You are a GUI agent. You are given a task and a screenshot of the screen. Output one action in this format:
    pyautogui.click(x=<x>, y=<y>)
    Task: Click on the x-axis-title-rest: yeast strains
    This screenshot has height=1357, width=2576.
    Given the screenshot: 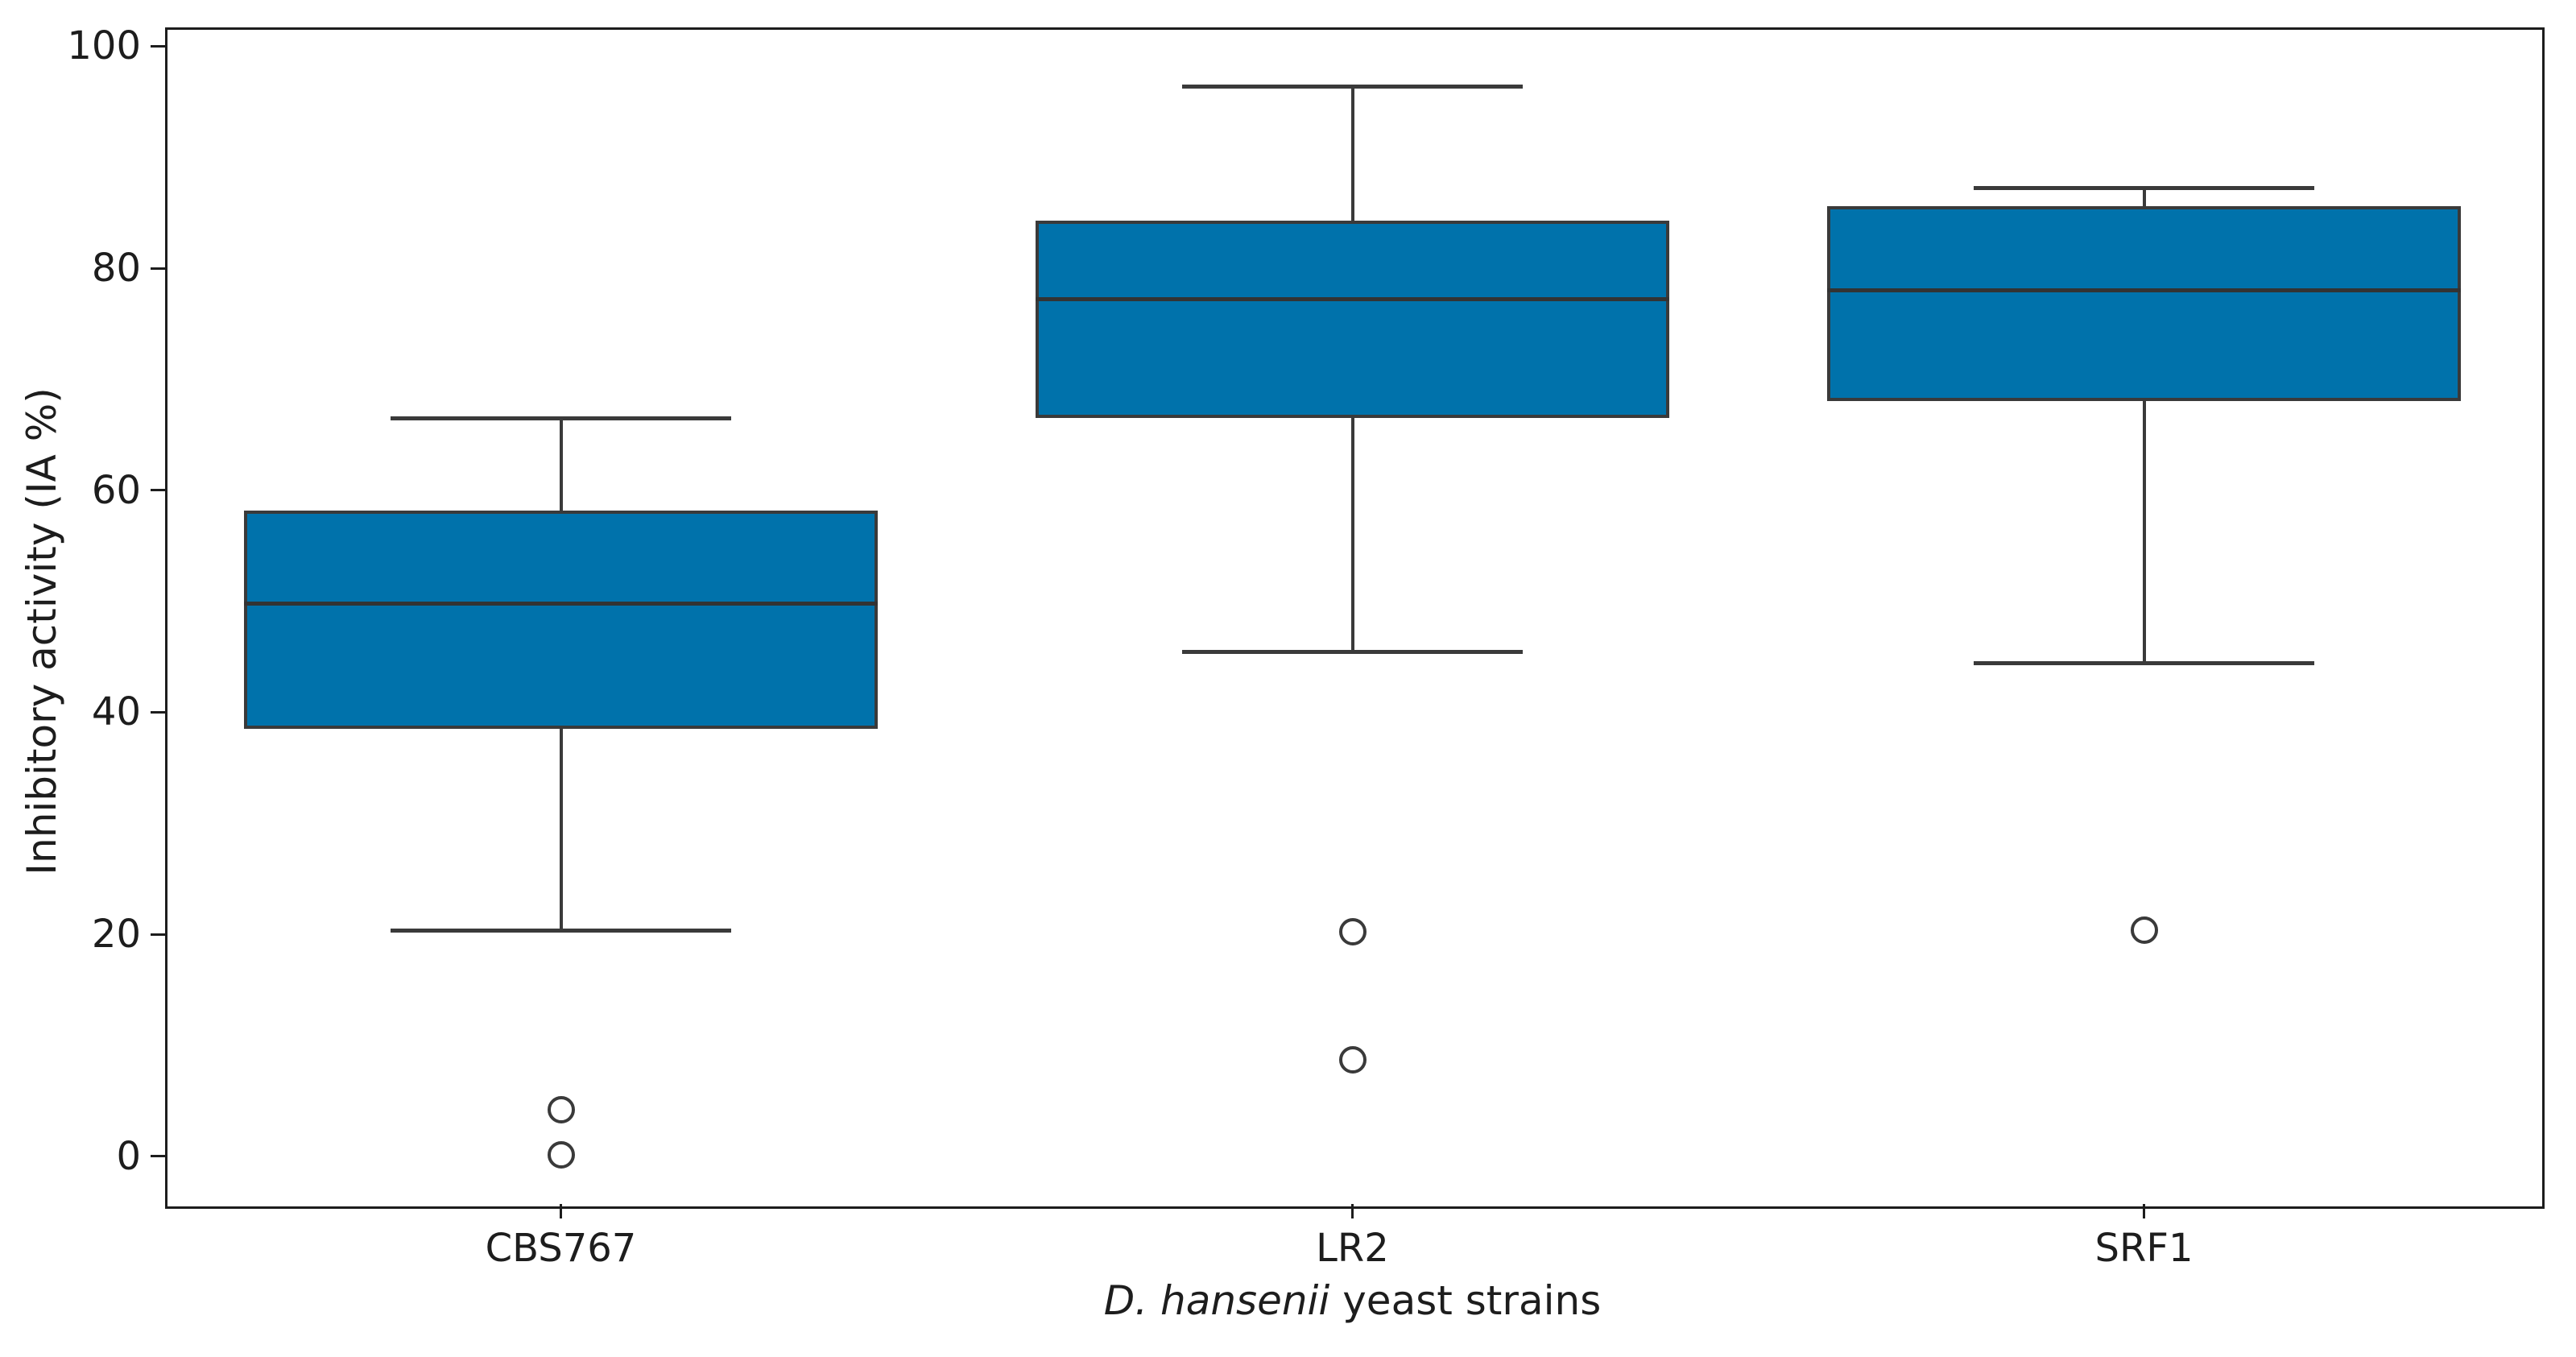 What is the action you would take?
    pyautogui.click(x=1465, y=1300)
    